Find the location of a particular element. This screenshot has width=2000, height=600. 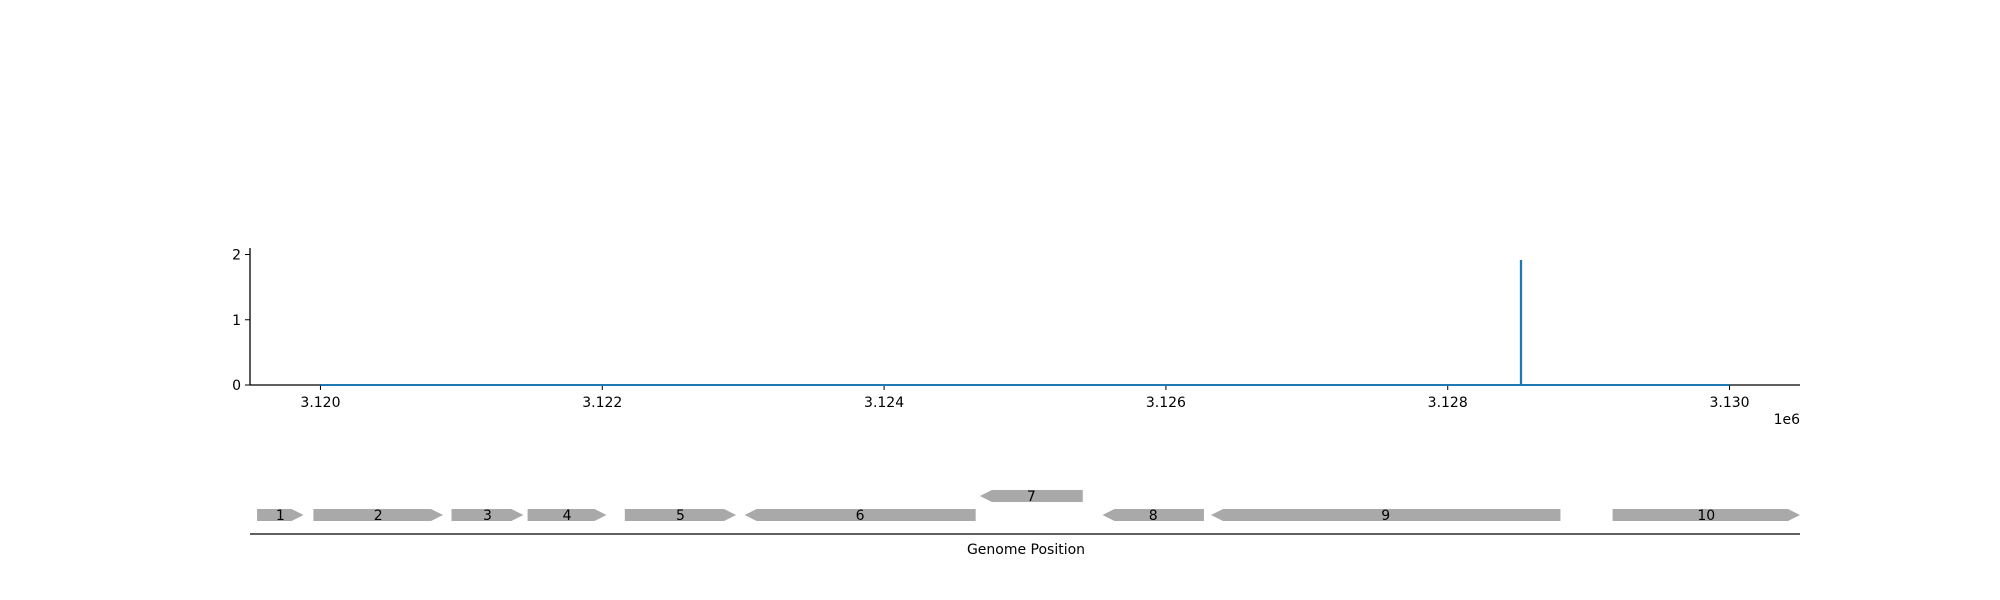

gene-label-10: 10 is located at coordinates (1706, 516).